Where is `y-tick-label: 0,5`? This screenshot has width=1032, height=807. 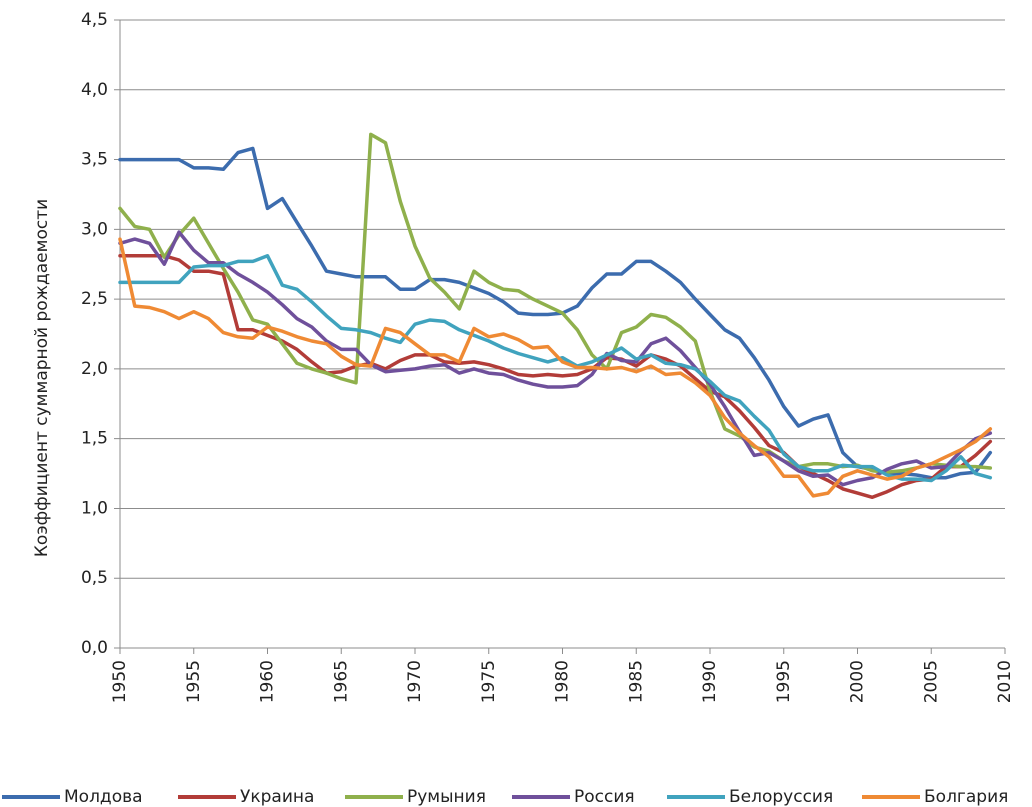 y-tick-label: 0,5 is located at coordinates (94, 578).